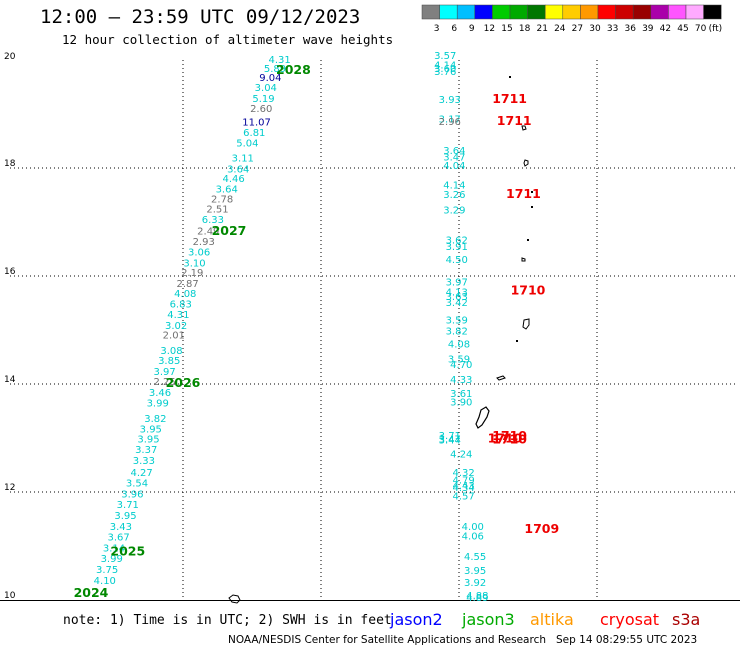 This screenshot has width=740, height=650. What do you see at coordinates (595, 29) in the screenshot?
I see `legend-tick-label: 30` at bounding box center [595, 29].